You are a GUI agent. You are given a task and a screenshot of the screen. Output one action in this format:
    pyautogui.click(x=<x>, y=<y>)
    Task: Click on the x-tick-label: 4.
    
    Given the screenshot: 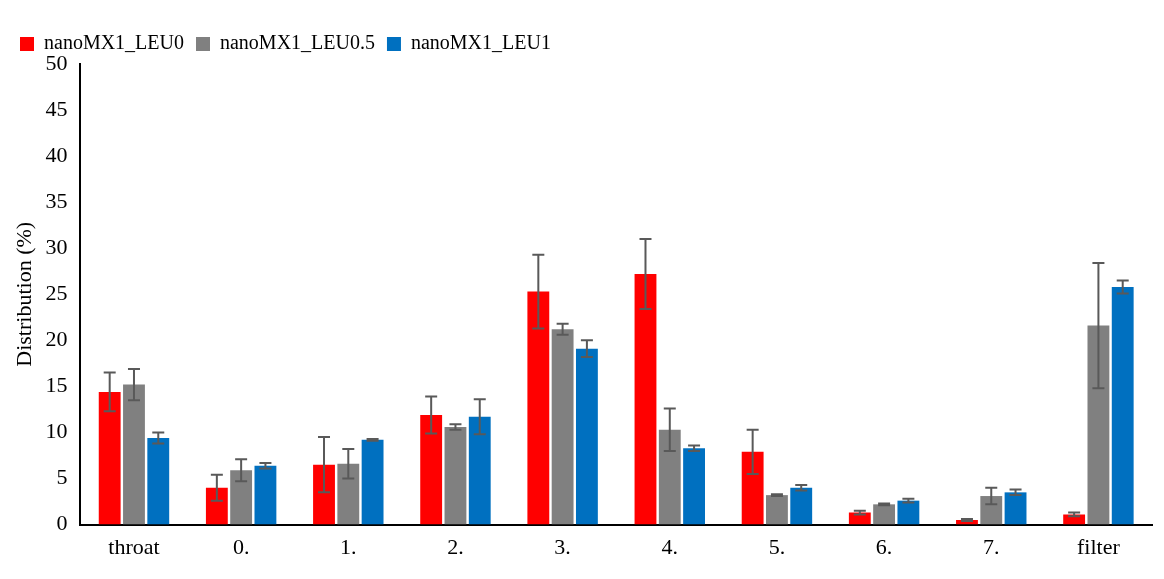 What is the action you would take?
    pyautogui.click(x=670, y=546)
    